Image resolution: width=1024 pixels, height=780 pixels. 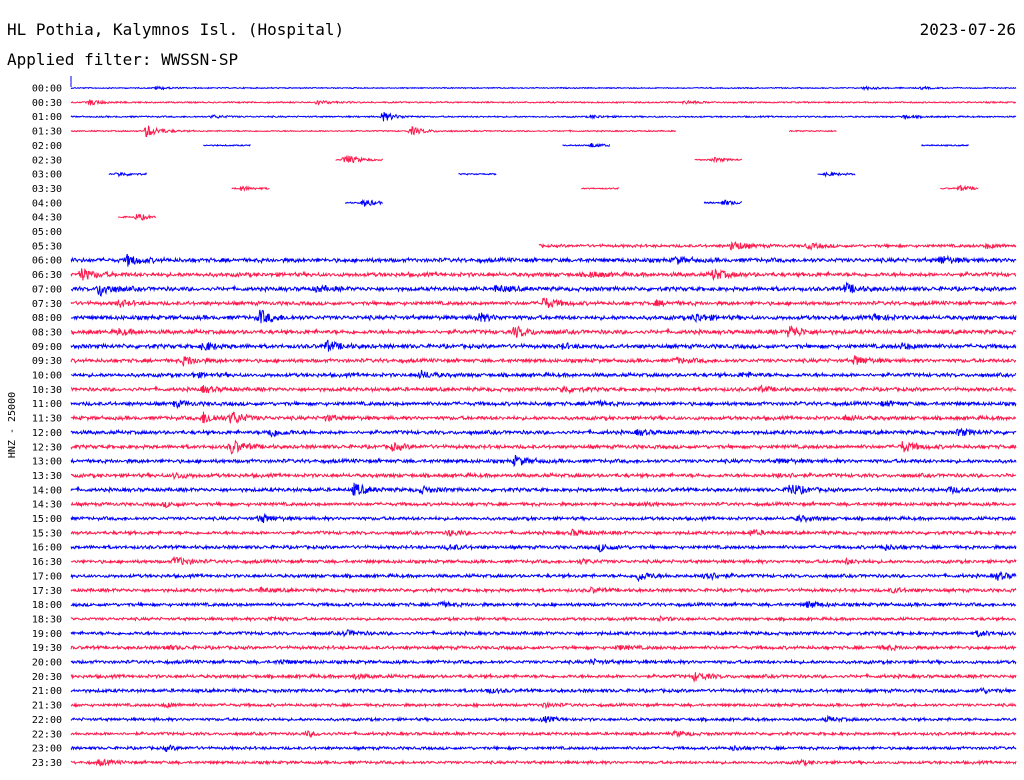 What do you see at coordinates (47, 619) in the screenshot?
I see `row-label-1830: 18:30` at bounding box center [47, 619].